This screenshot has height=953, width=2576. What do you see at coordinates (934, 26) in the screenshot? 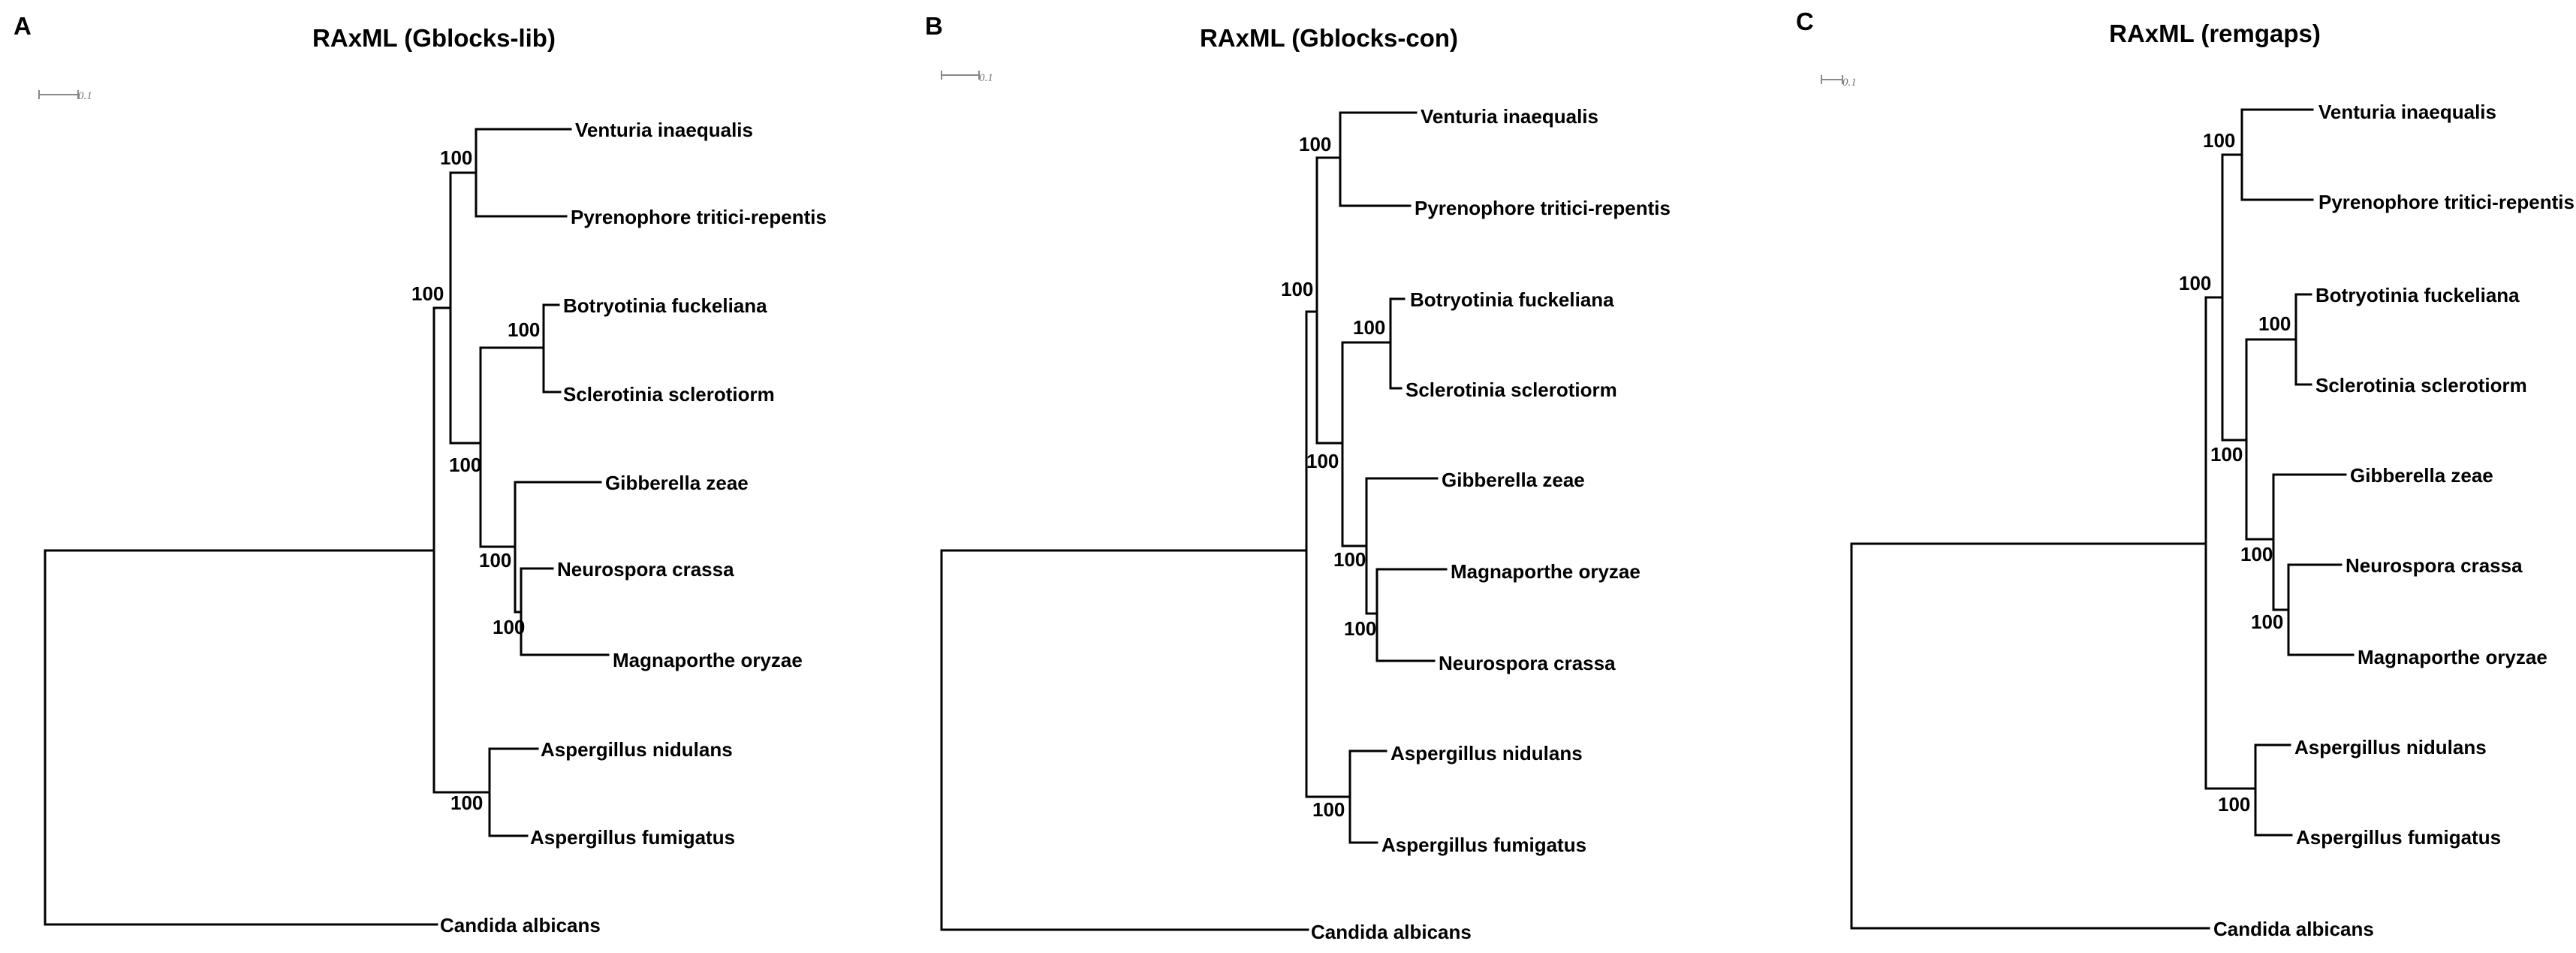
I see `panel-letter: B` at bounding box center [934, 26].